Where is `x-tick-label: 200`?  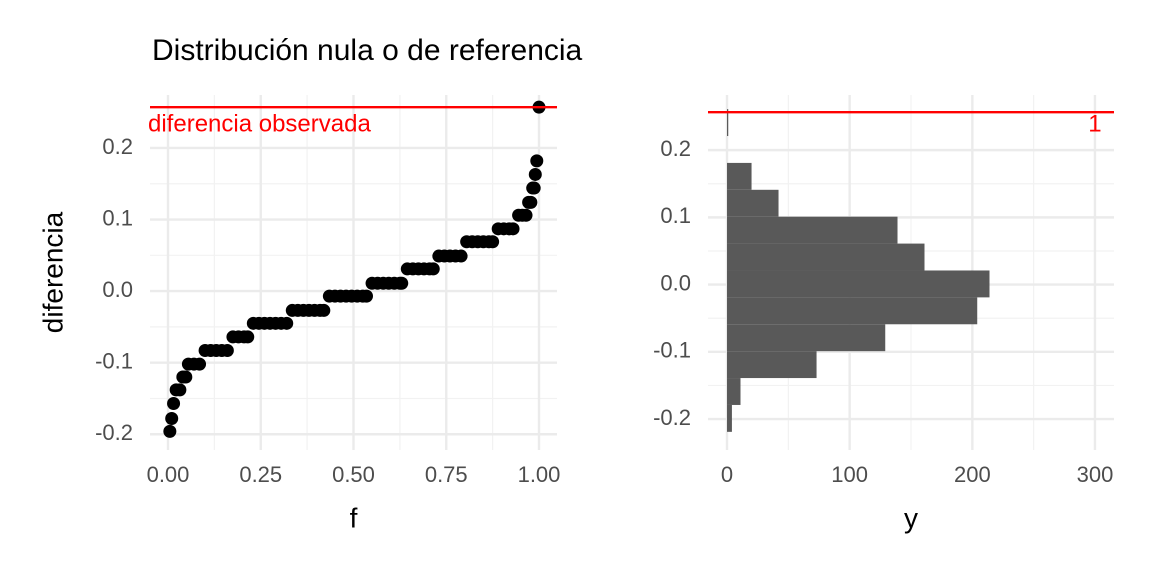 x-tick-label: 200 is located at coordinates (972, 474).